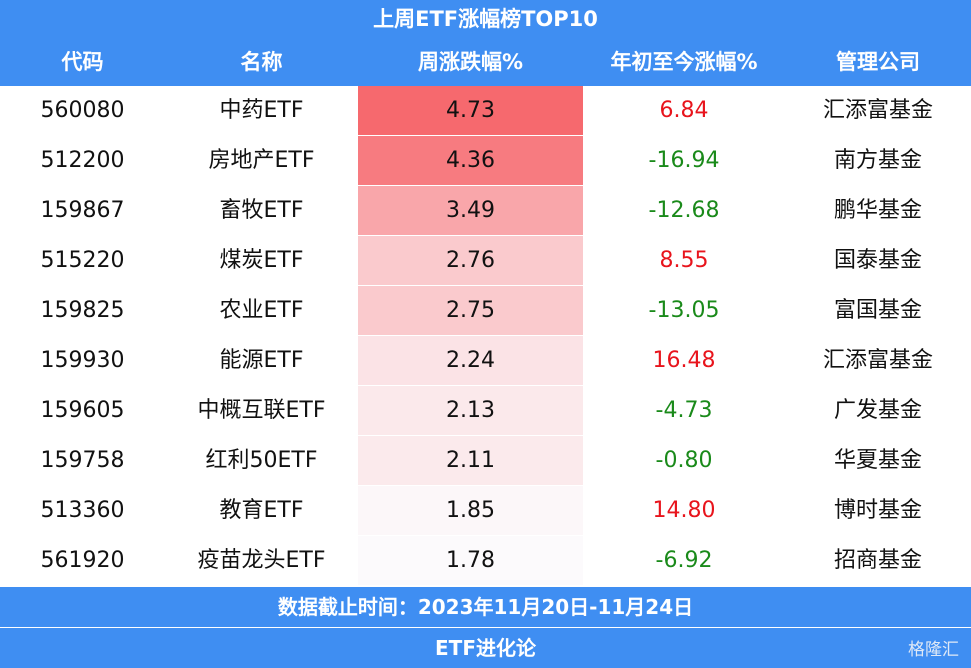 Image resolution: width=971 pixels, height=668 pixels. What do you see at coordinates (877, 210) in the screenshot?
I see `manager: 鹏华基金` at bounding box center [877, 210].